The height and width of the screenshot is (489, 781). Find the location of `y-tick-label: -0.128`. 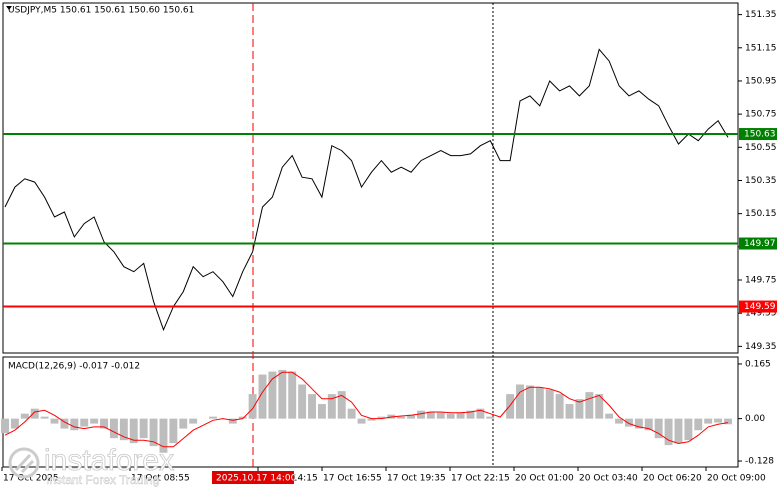

y-tick-label: -0.128 is located at coordinates (759, 462).